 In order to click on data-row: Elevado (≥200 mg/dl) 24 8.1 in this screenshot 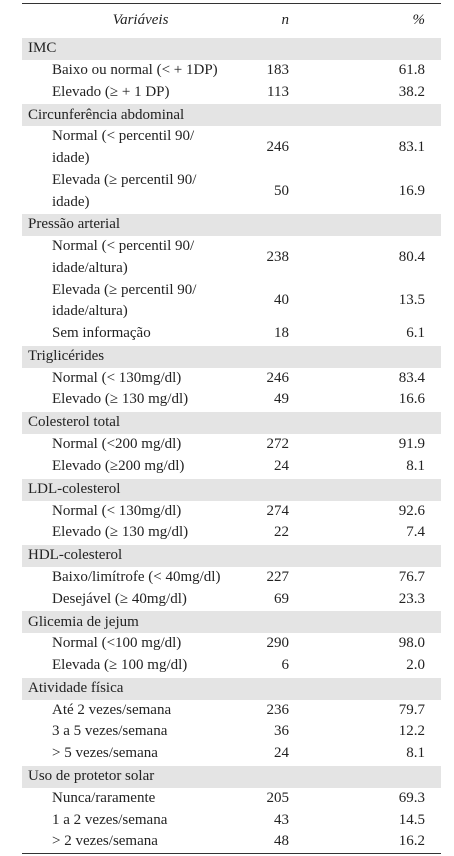, I will do `click(231, 467)`.